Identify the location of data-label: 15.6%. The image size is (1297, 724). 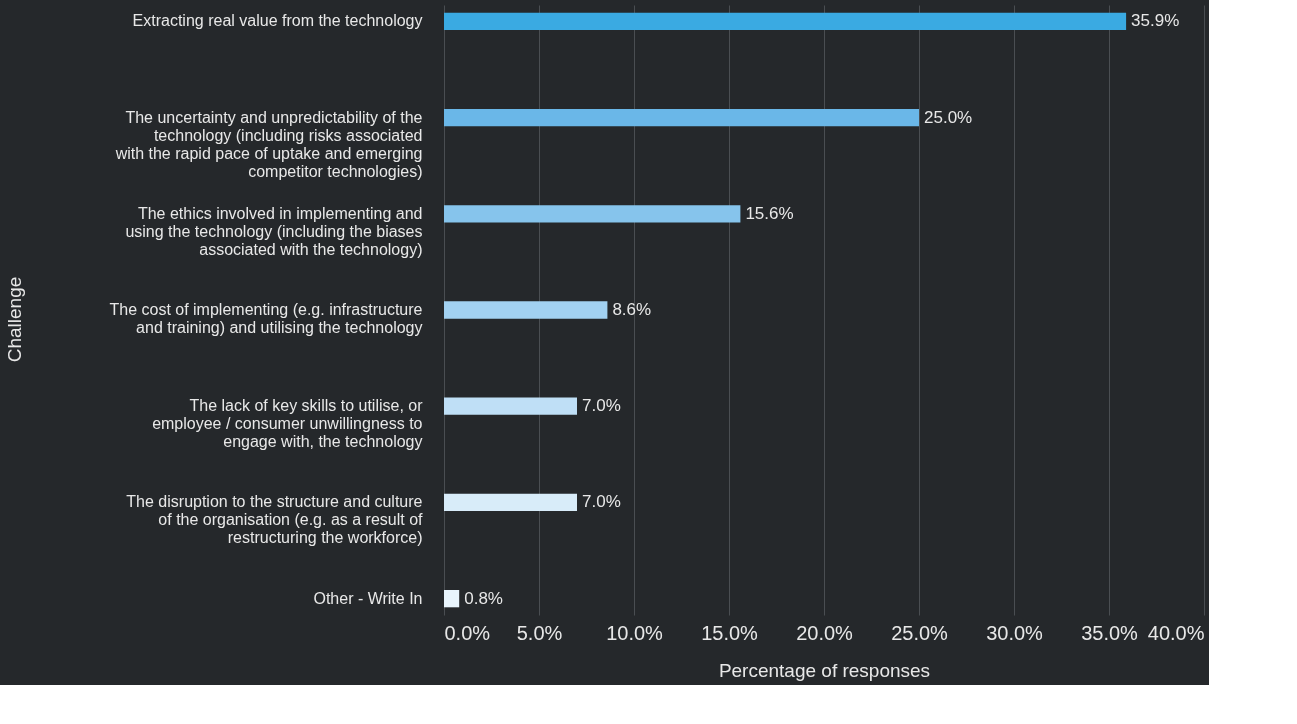
(769, 213).